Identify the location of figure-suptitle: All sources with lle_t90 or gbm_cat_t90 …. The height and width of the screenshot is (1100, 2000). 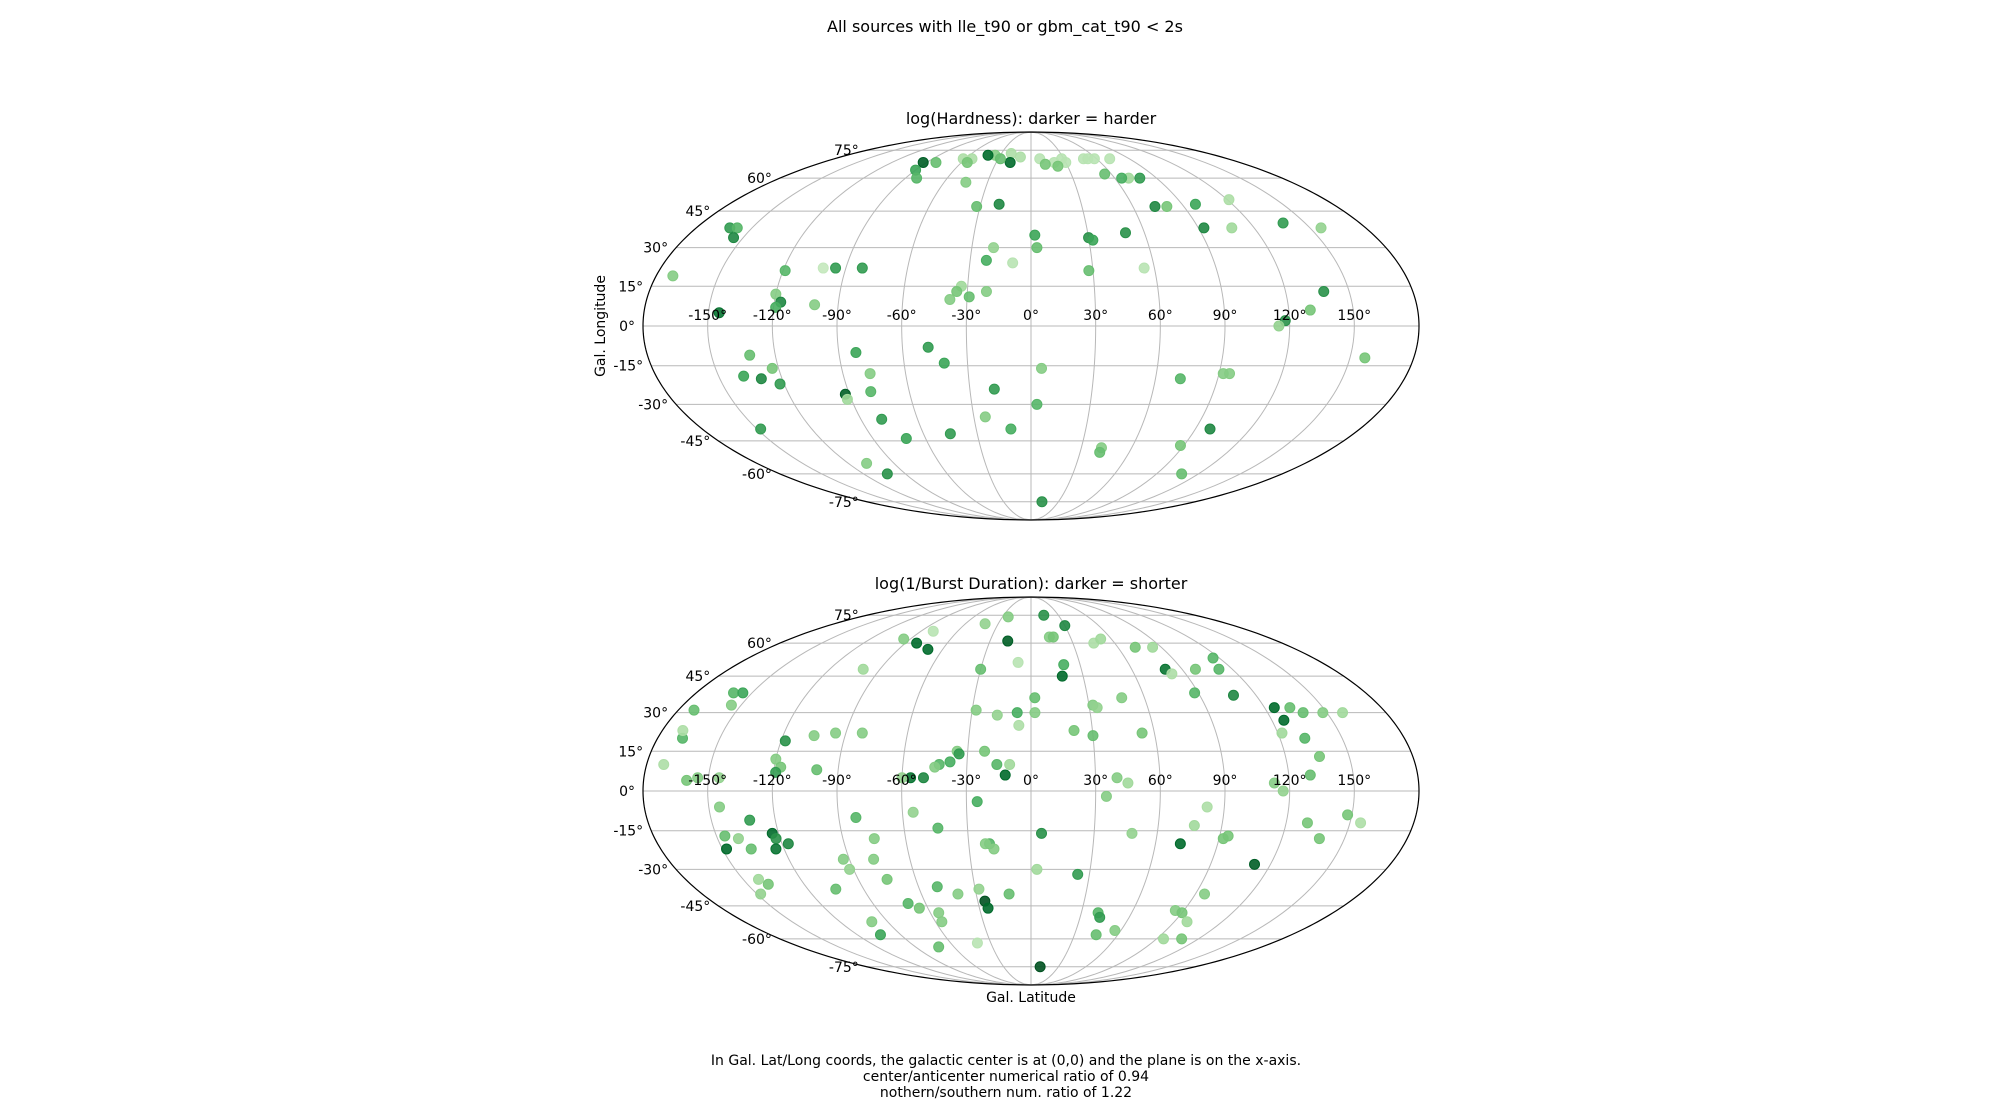
(1005, 27).